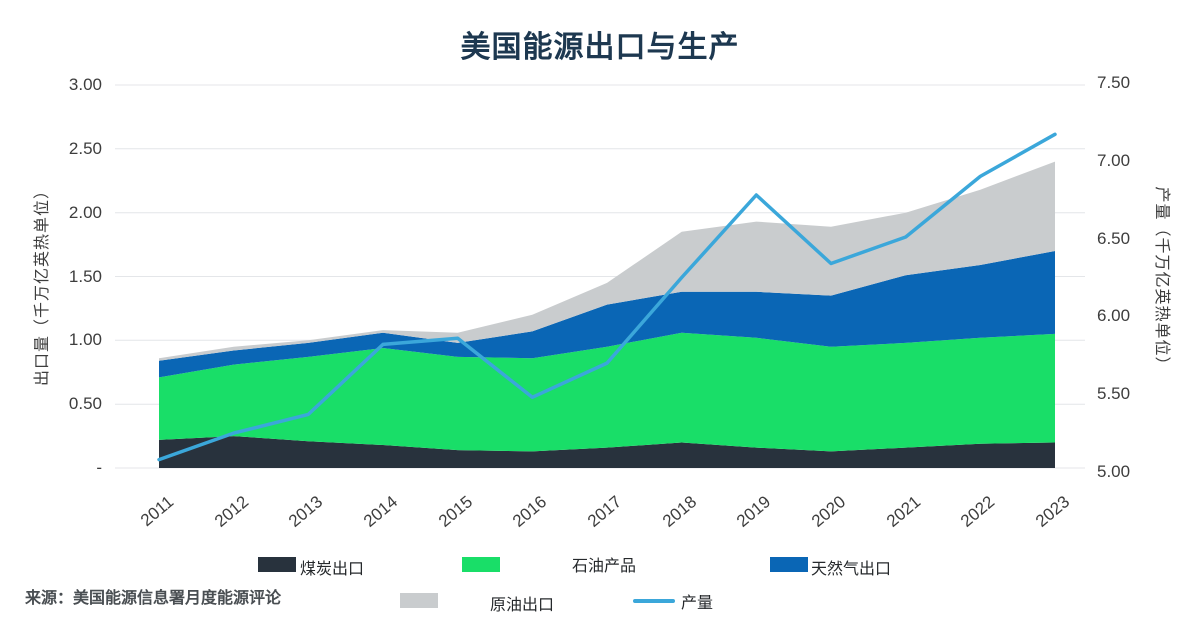 The height and width of the screenshot is (627, 1200). What do you see at coordinates (607, 392) in the screenshot?
I see `area-petroleum-products` at bounding box center [607, 392].